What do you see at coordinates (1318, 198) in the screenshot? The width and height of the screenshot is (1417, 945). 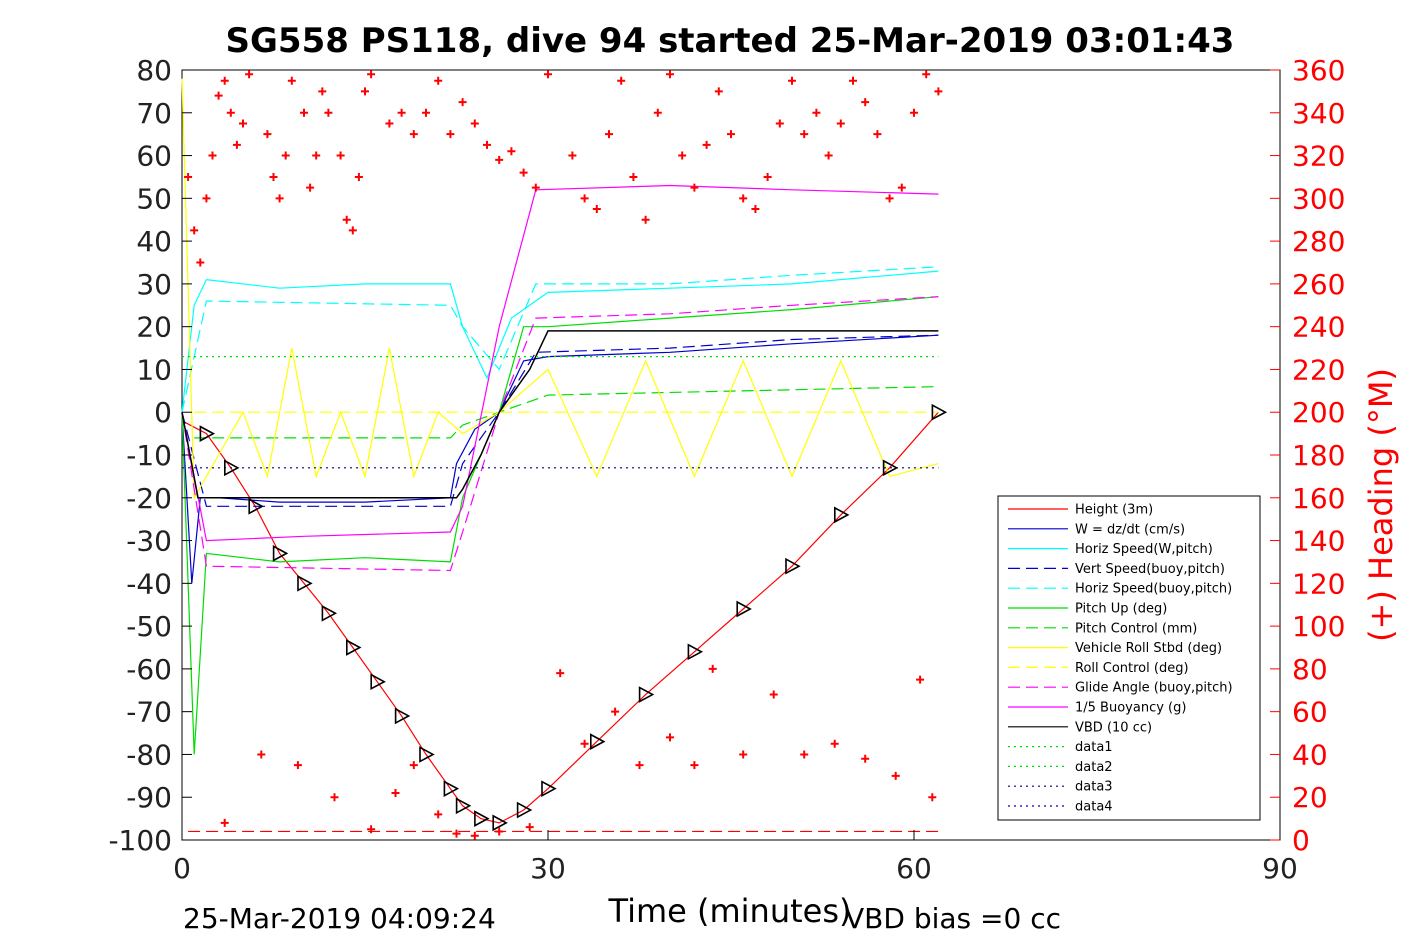 I see `y2-tick-label: 300` at bounding box center [1318, 198].